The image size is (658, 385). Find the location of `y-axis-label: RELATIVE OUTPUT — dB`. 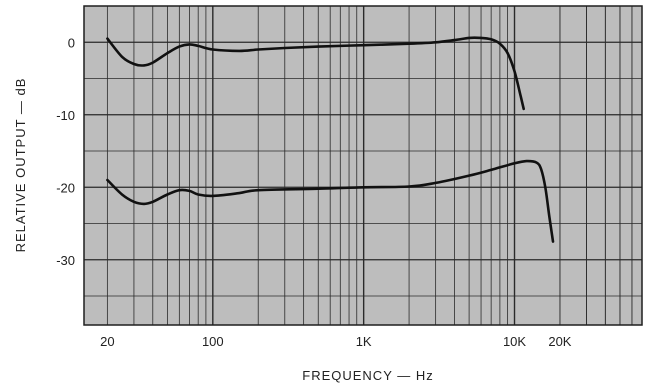

y-axis-label: RELATIVE OUTPUT — dB is located at coordinates (20, 165).